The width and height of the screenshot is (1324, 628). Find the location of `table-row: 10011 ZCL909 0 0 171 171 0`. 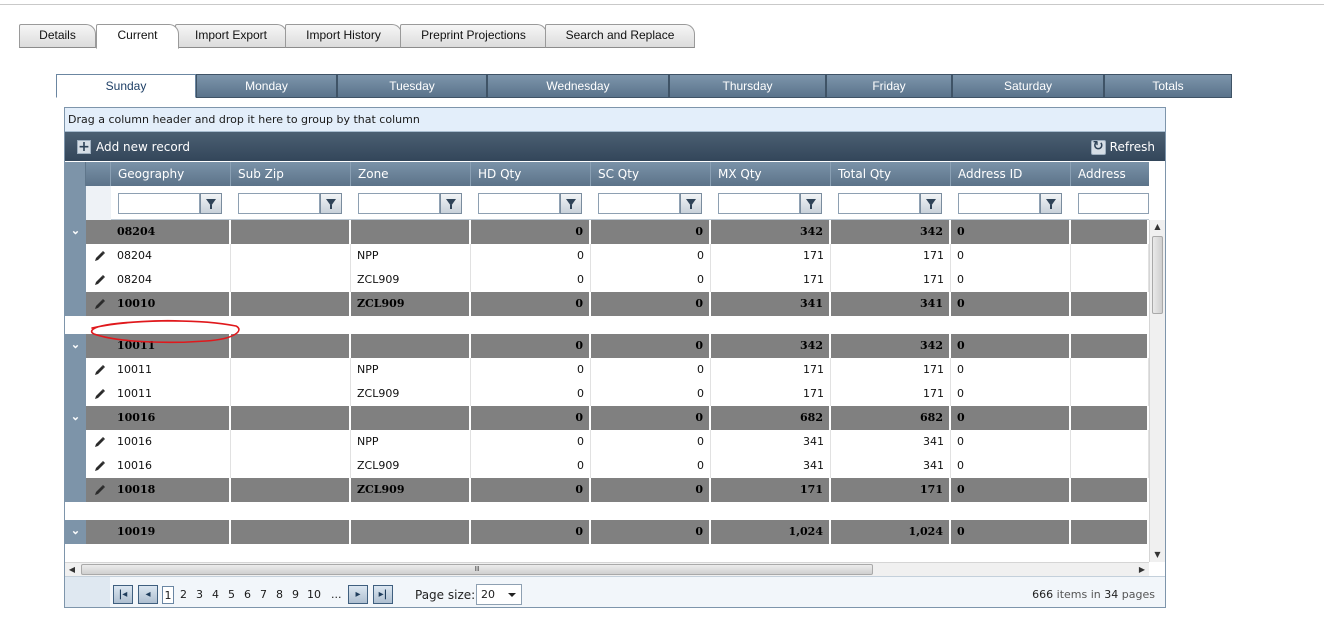

table-row: 10011 ZCL909 0 0 171 171 0 is located at coordinates (607, 394).